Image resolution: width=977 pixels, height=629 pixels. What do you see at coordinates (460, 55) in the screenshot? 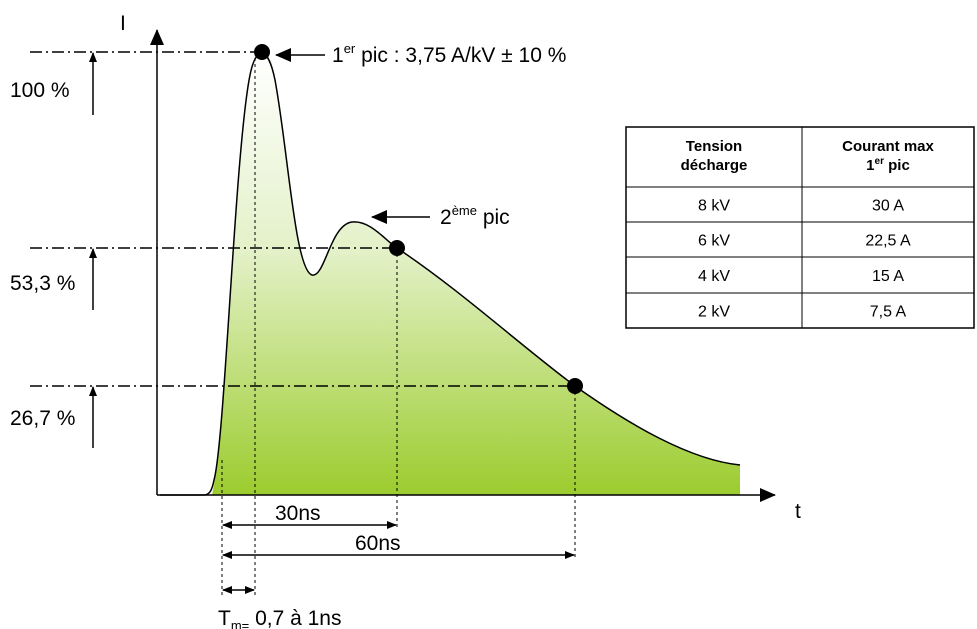
I see `annotation-part: pic : 3,75 A/kV ± 10 %` at bounding box center [460, 55].